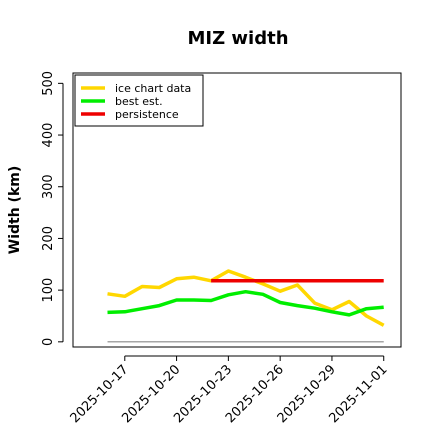  I want to click on plot-lines, so click(246, 306).